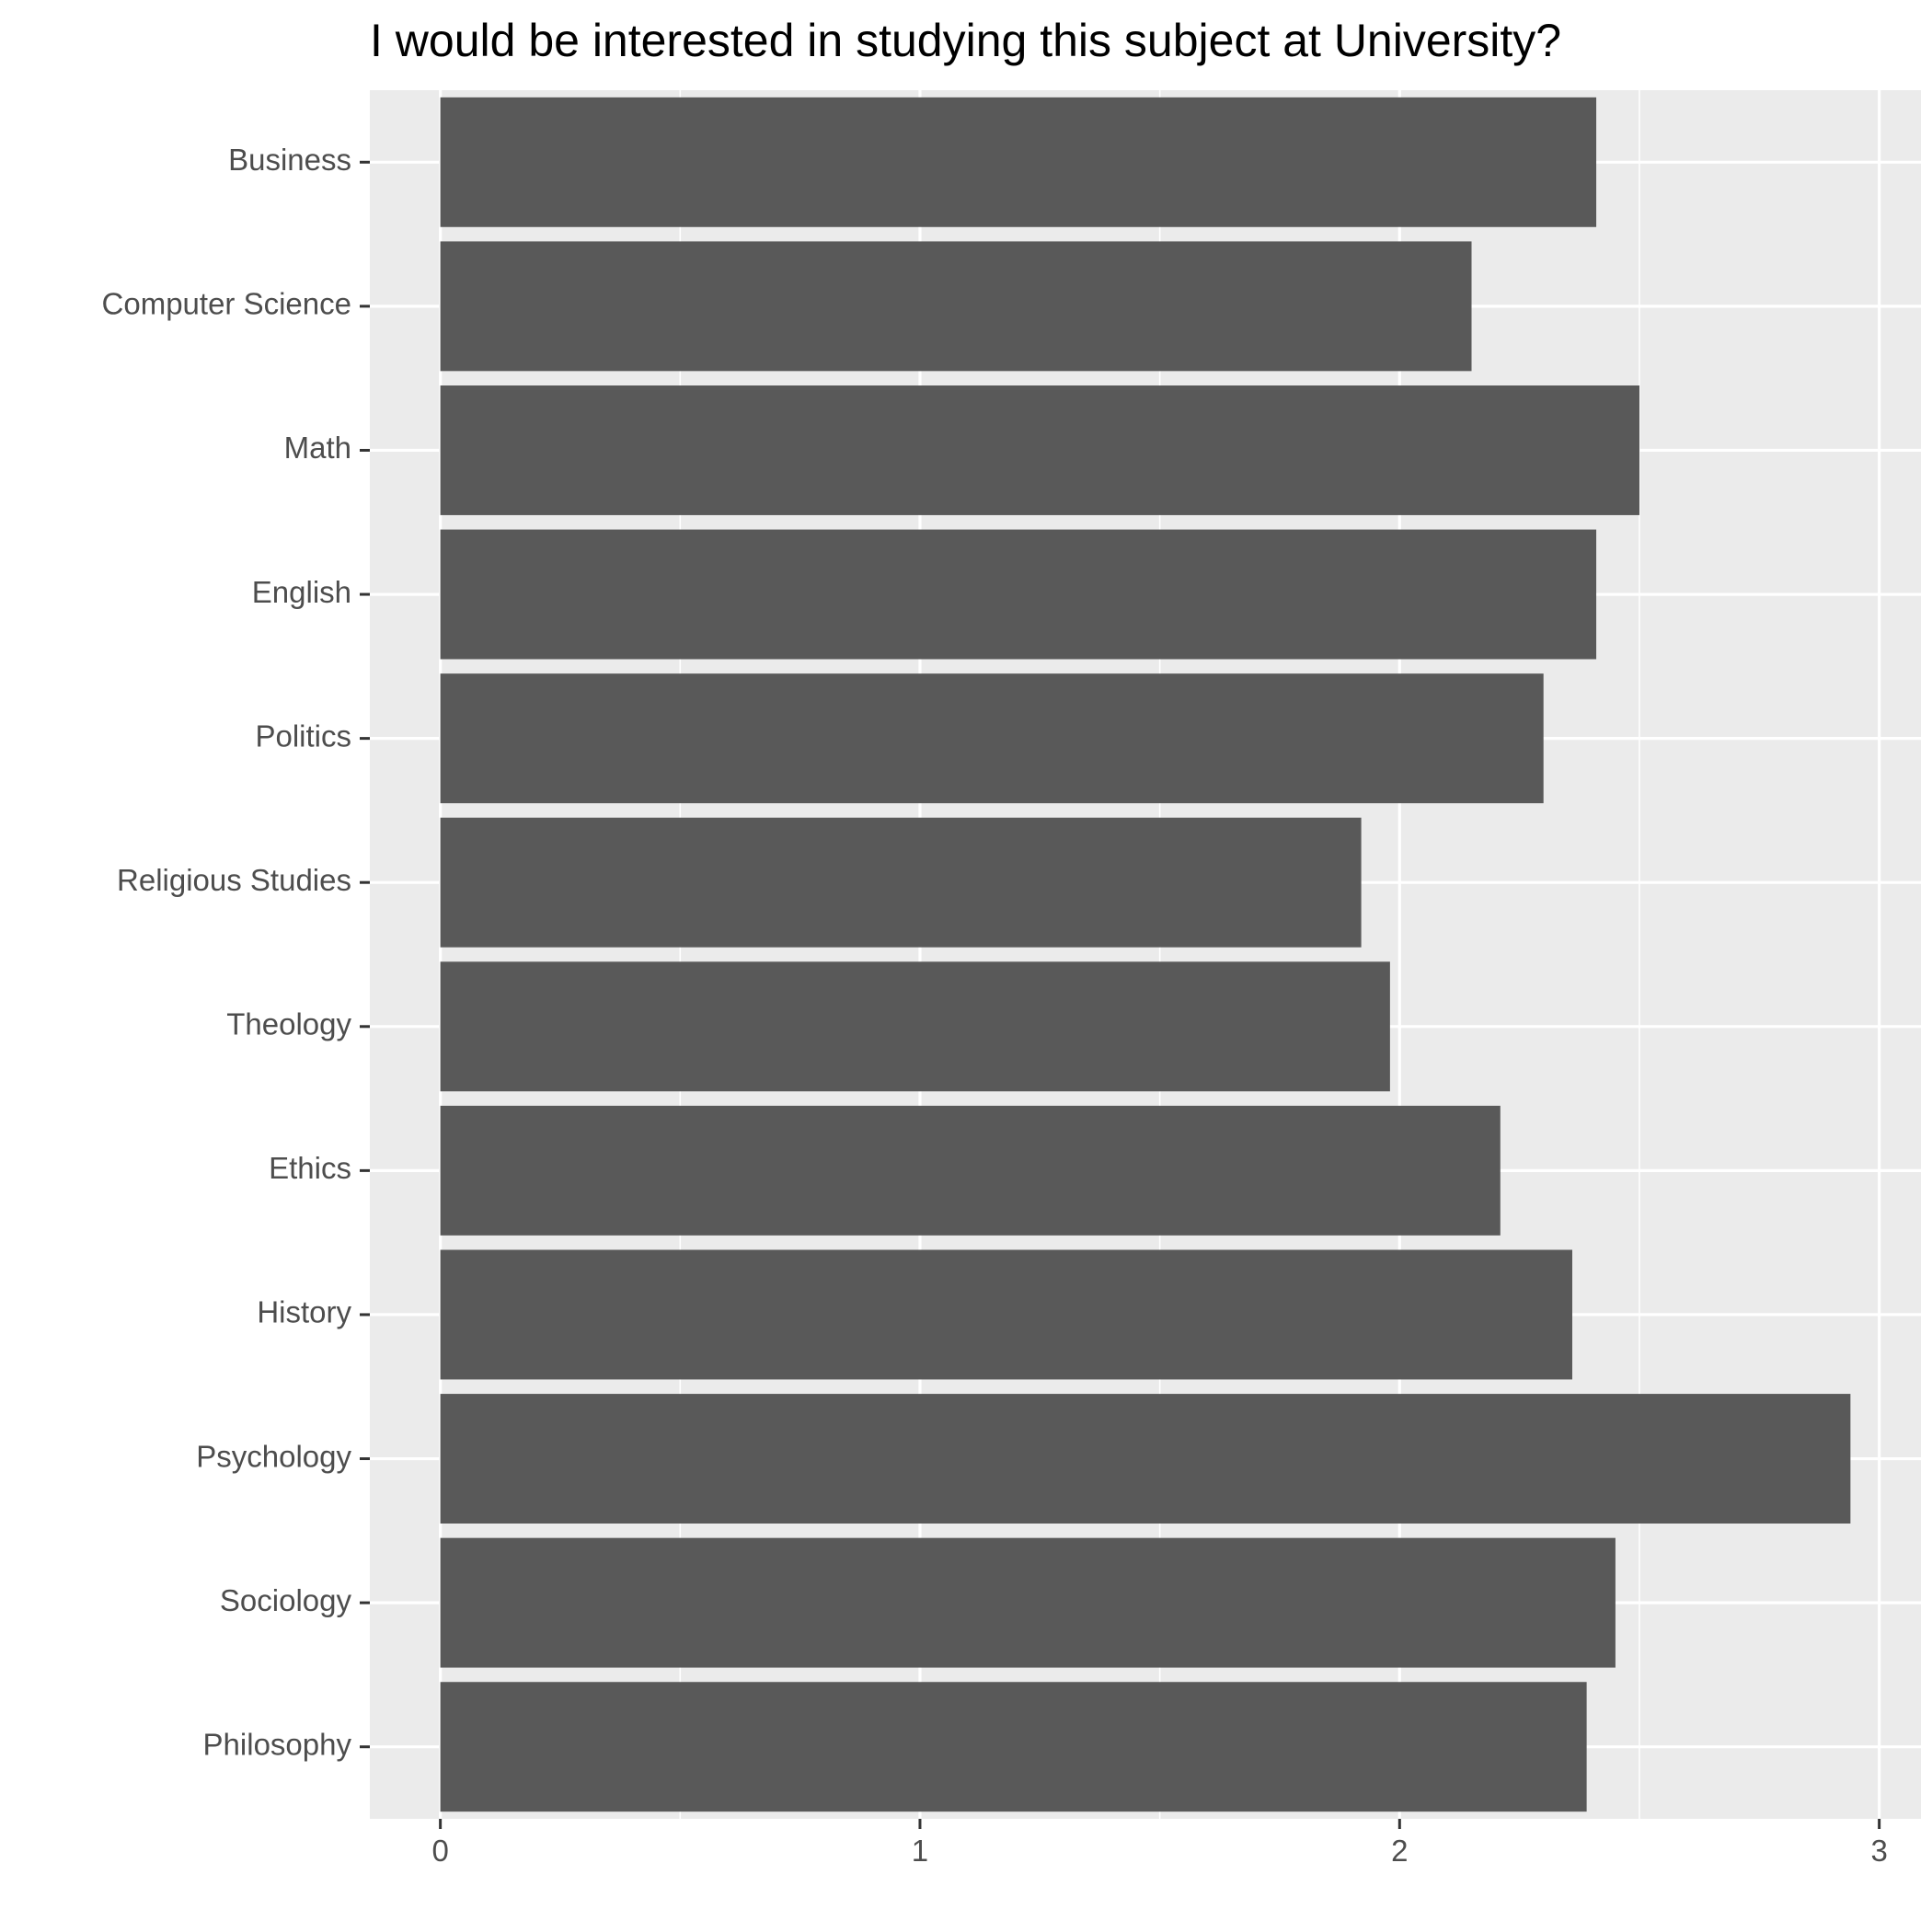 This screenshot has height=1932, width=1932. Describe the element at coordinates (234, 880) in the screenshot. I see `y-tick-label: Religious Studies` at that location.